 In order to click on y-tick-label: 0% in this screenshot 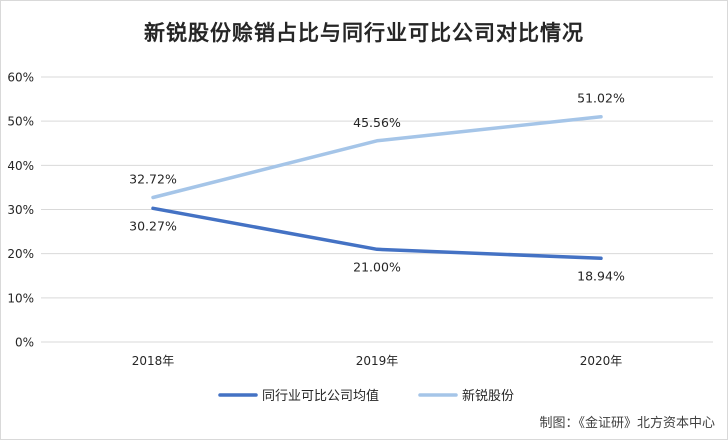, I will do `click(24, 343)`.